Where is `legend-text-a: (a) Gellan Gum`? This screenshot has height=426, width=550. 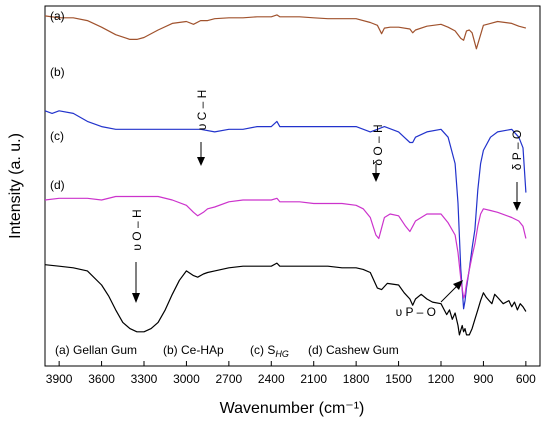
legend-text-a: (a) Gellan Gum is located at coordinates (96, 350).